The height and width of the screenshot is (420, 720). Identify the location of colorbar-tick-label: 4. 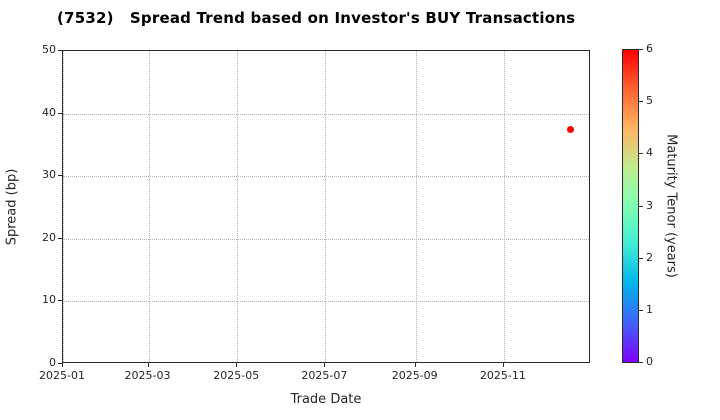
(649, 153).